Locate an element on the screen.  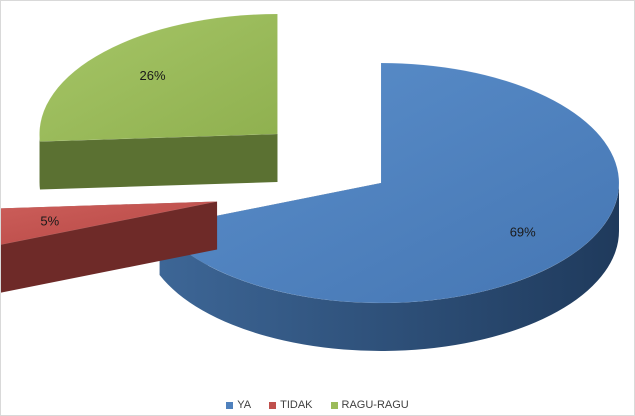
slice-ragu-ragu-top is located at coordinates (158, 77).